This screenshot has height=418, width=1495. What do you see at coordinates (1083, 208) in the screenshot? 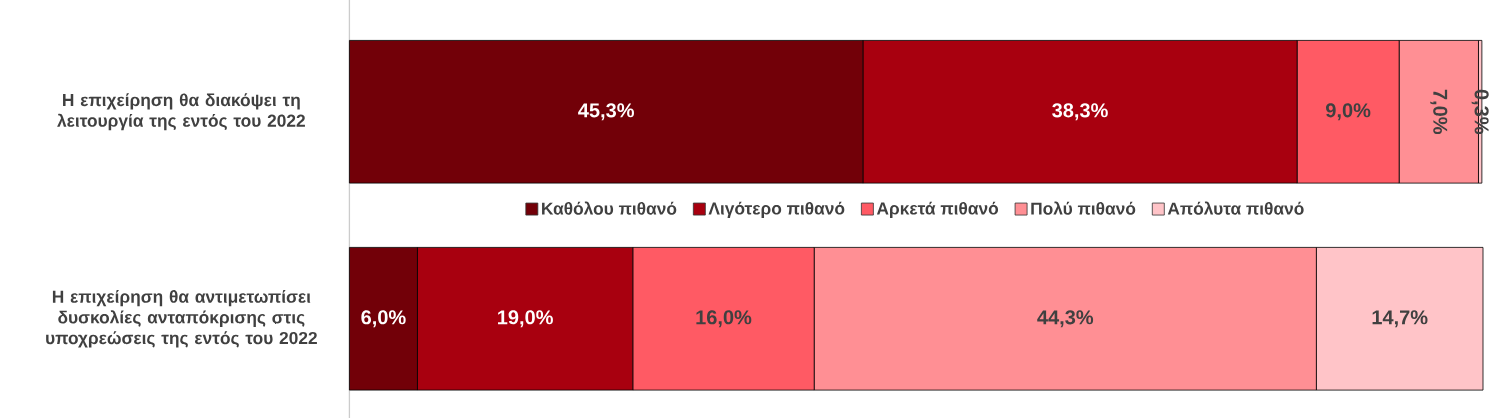
I see `legend-label: Πολύ πιθανό` at bounding box center [1083, 208].